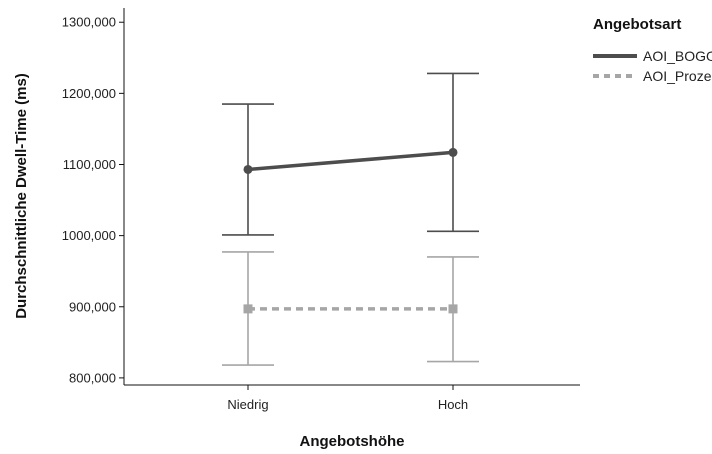 The image size is (712, 454). Describe the element at coordinates (637, 24) in the screenshot. I see `legend-title: Angebotsart` at that location.